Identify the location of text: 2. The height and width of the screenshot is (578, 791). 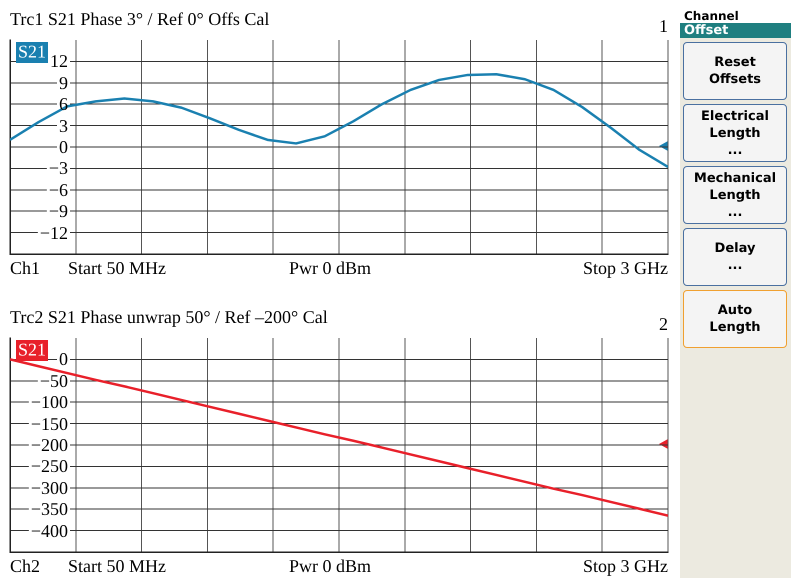
(663, 324).